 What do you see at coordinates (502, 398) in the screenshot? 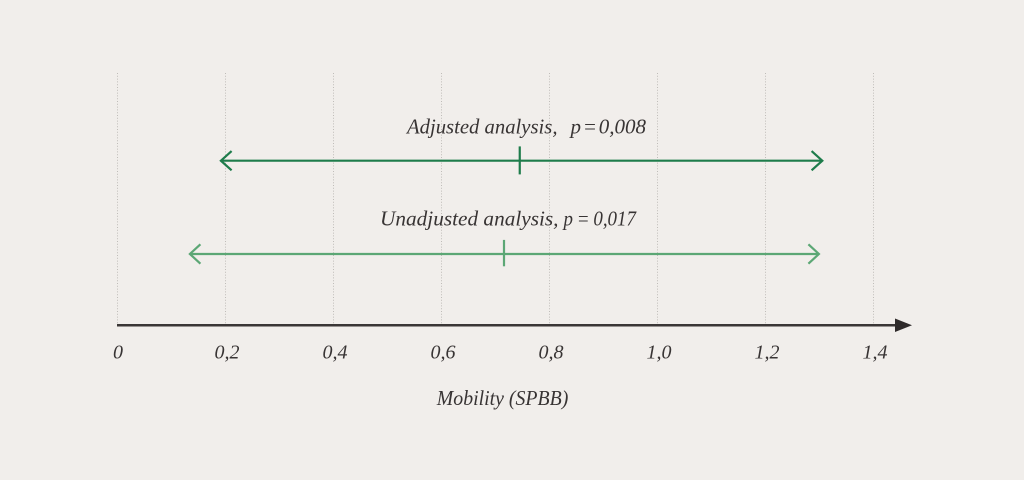
I see `svg-text: Mobility (SPBB)` at bounding box center [502, 398].